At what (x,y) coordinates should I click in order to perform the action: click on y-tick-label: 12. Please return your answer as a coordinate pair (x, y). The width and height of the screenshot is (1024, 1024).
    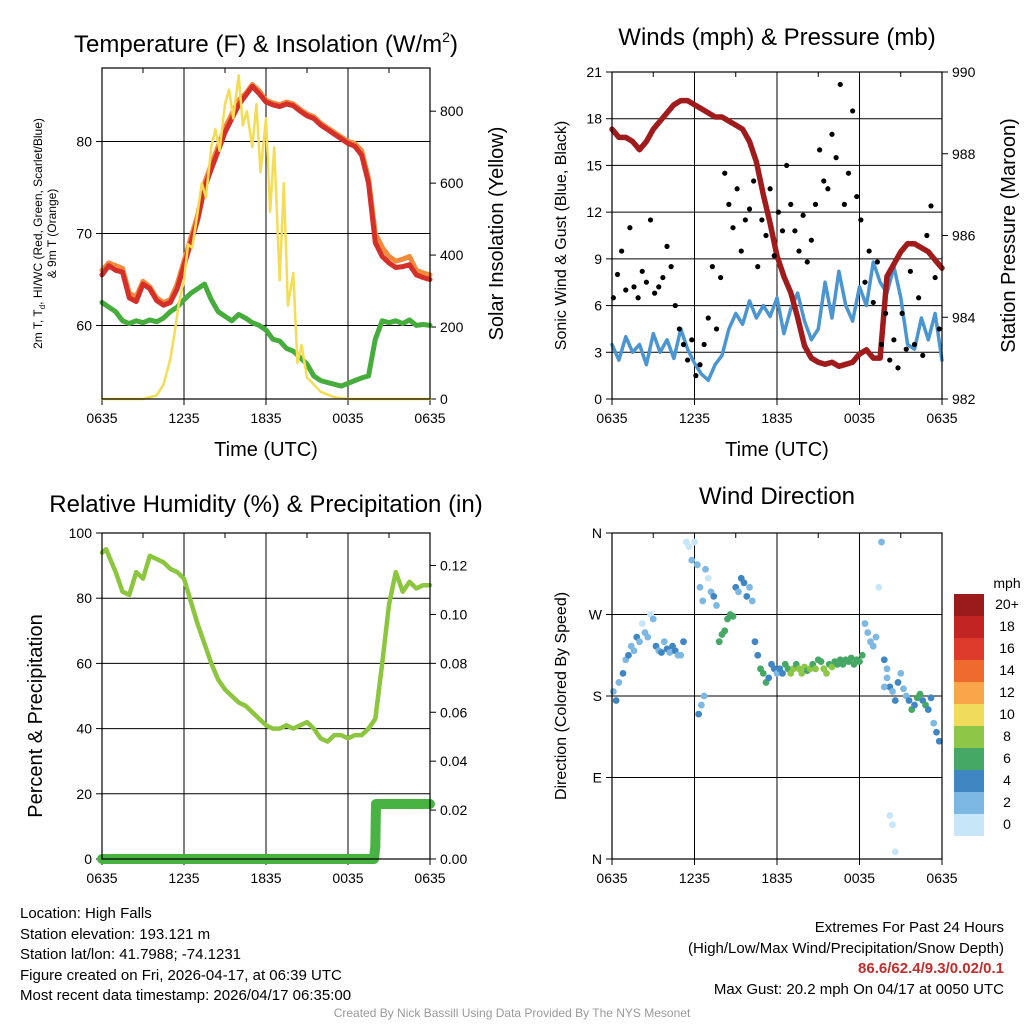
    Looking at the image, I should click on (594, 212).